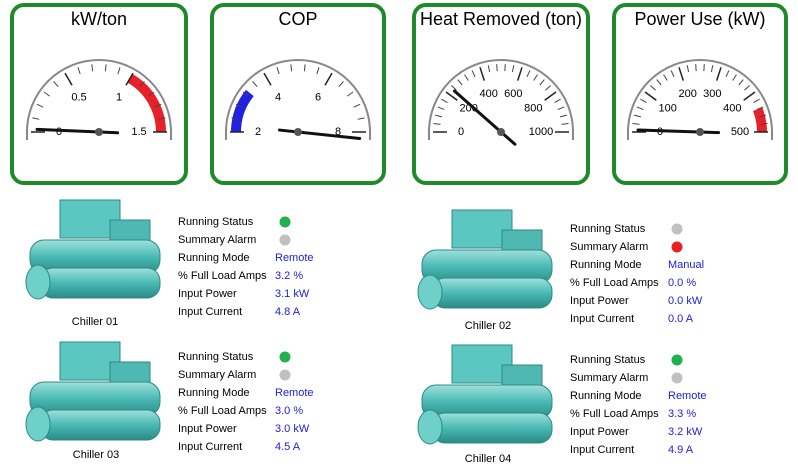 The image size is (798, 467). Describe the element at coordinates (297, 19) in the screenshot. I see `gauge-title: COP` at that location.